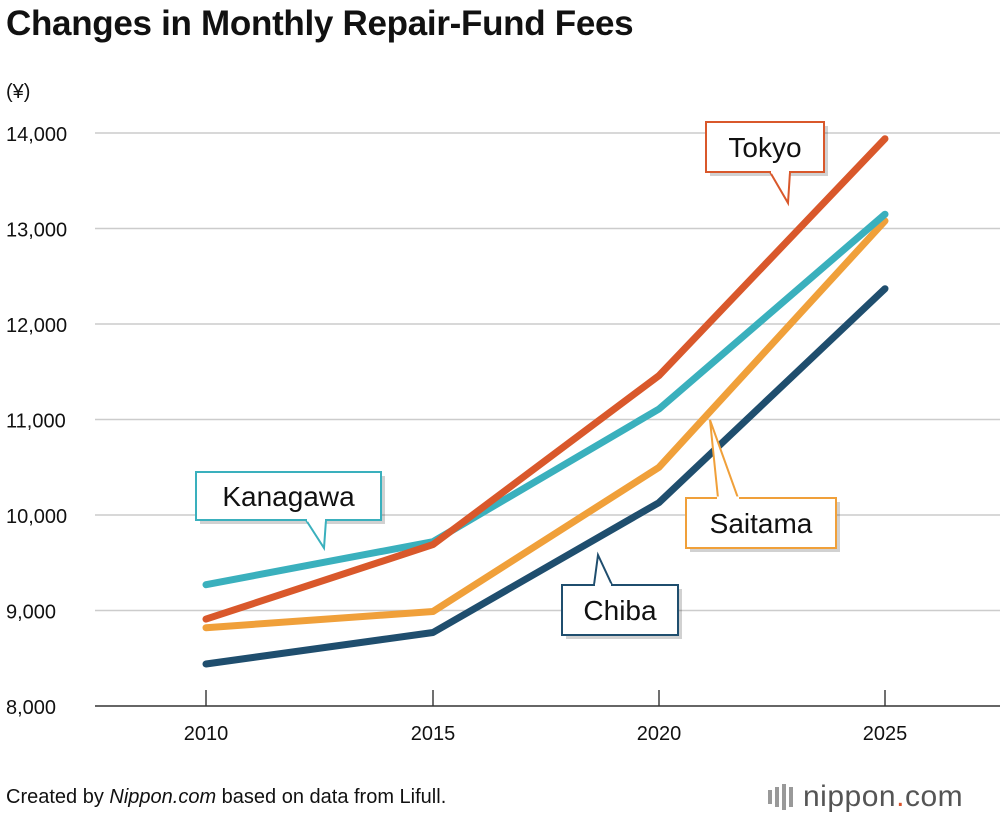 The width and height of the screenshot is (1000, 820). I want to click on callout-label: Chiba, so click(620, 610).